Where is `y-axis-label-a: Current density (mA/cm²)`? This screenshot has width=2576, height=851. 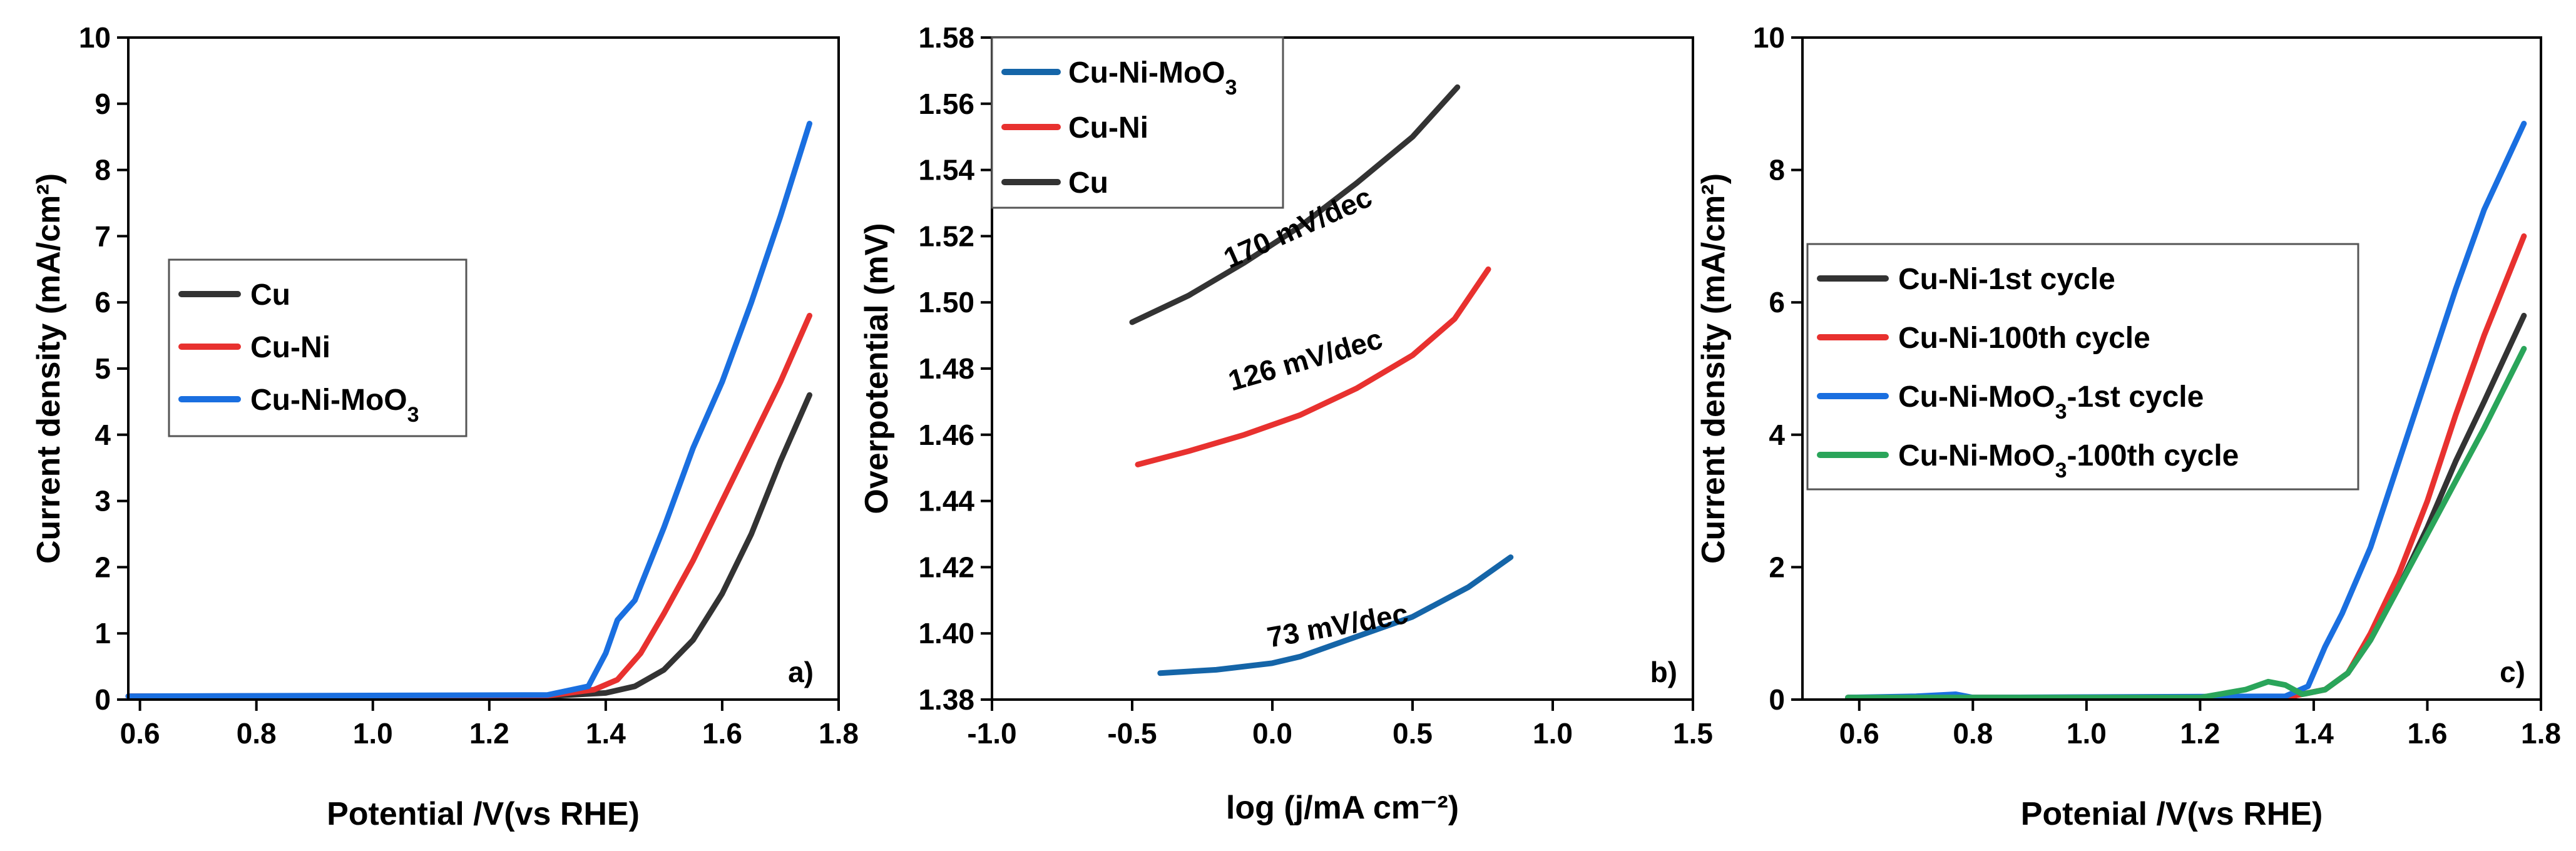 y-axis-label-a: Current density (mA/cm²) is located at coordinates (49, 368).